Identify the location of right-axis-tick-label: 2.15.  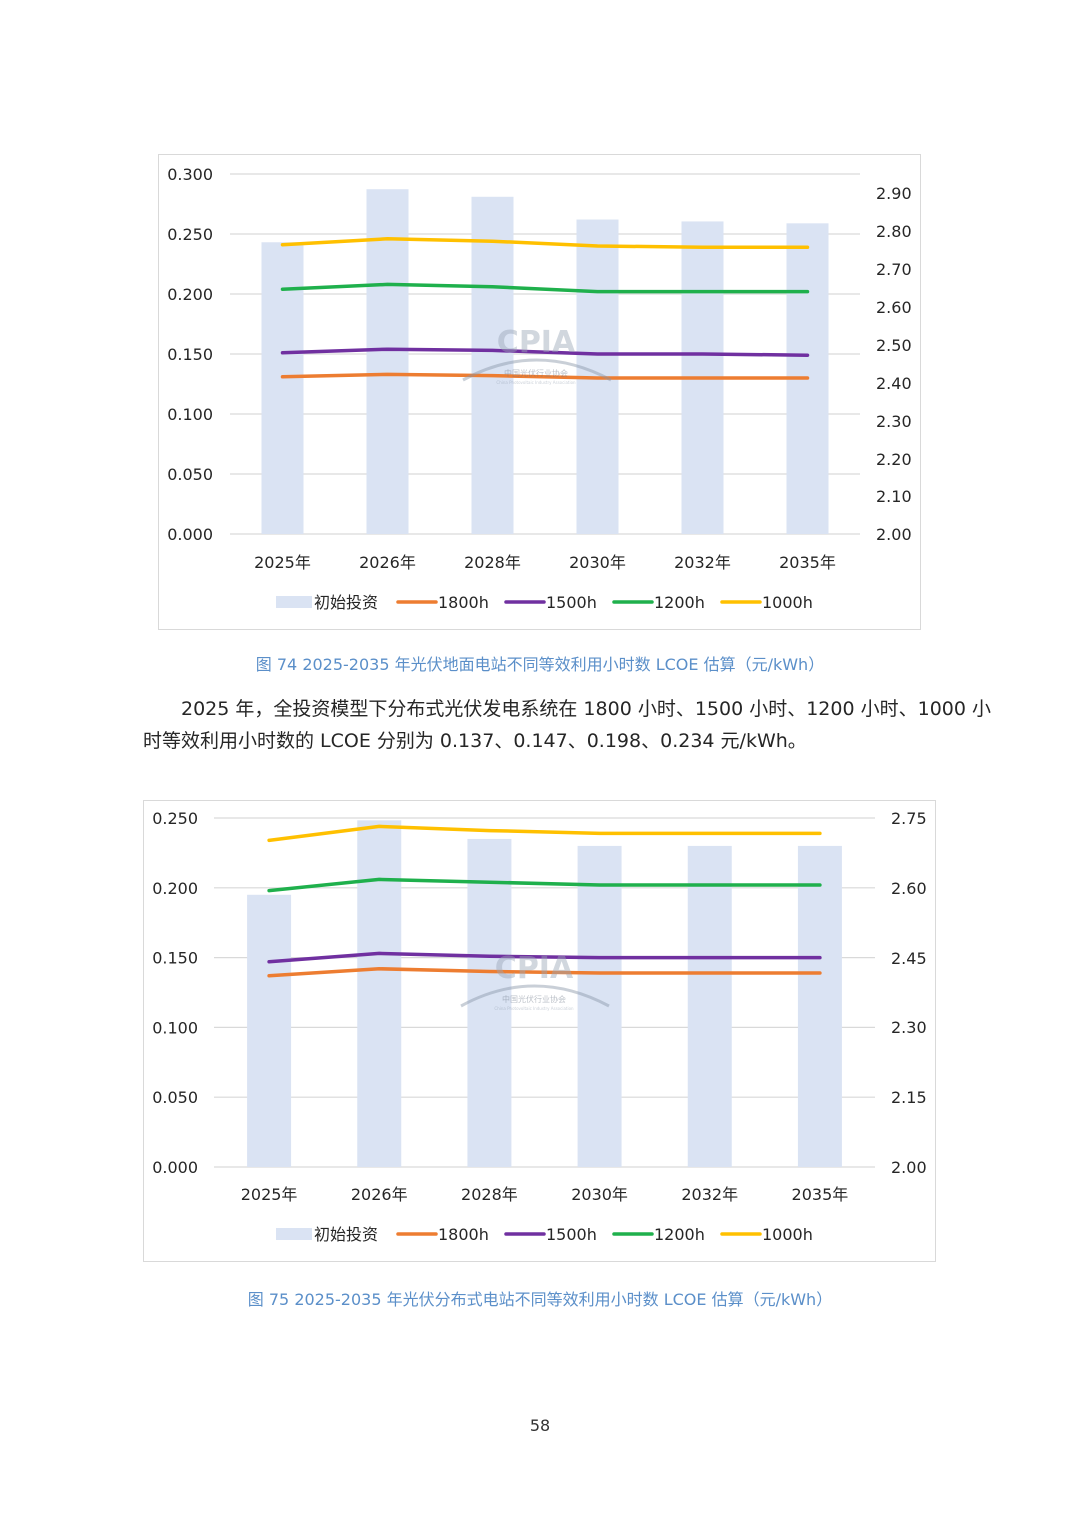
(909, 1097).